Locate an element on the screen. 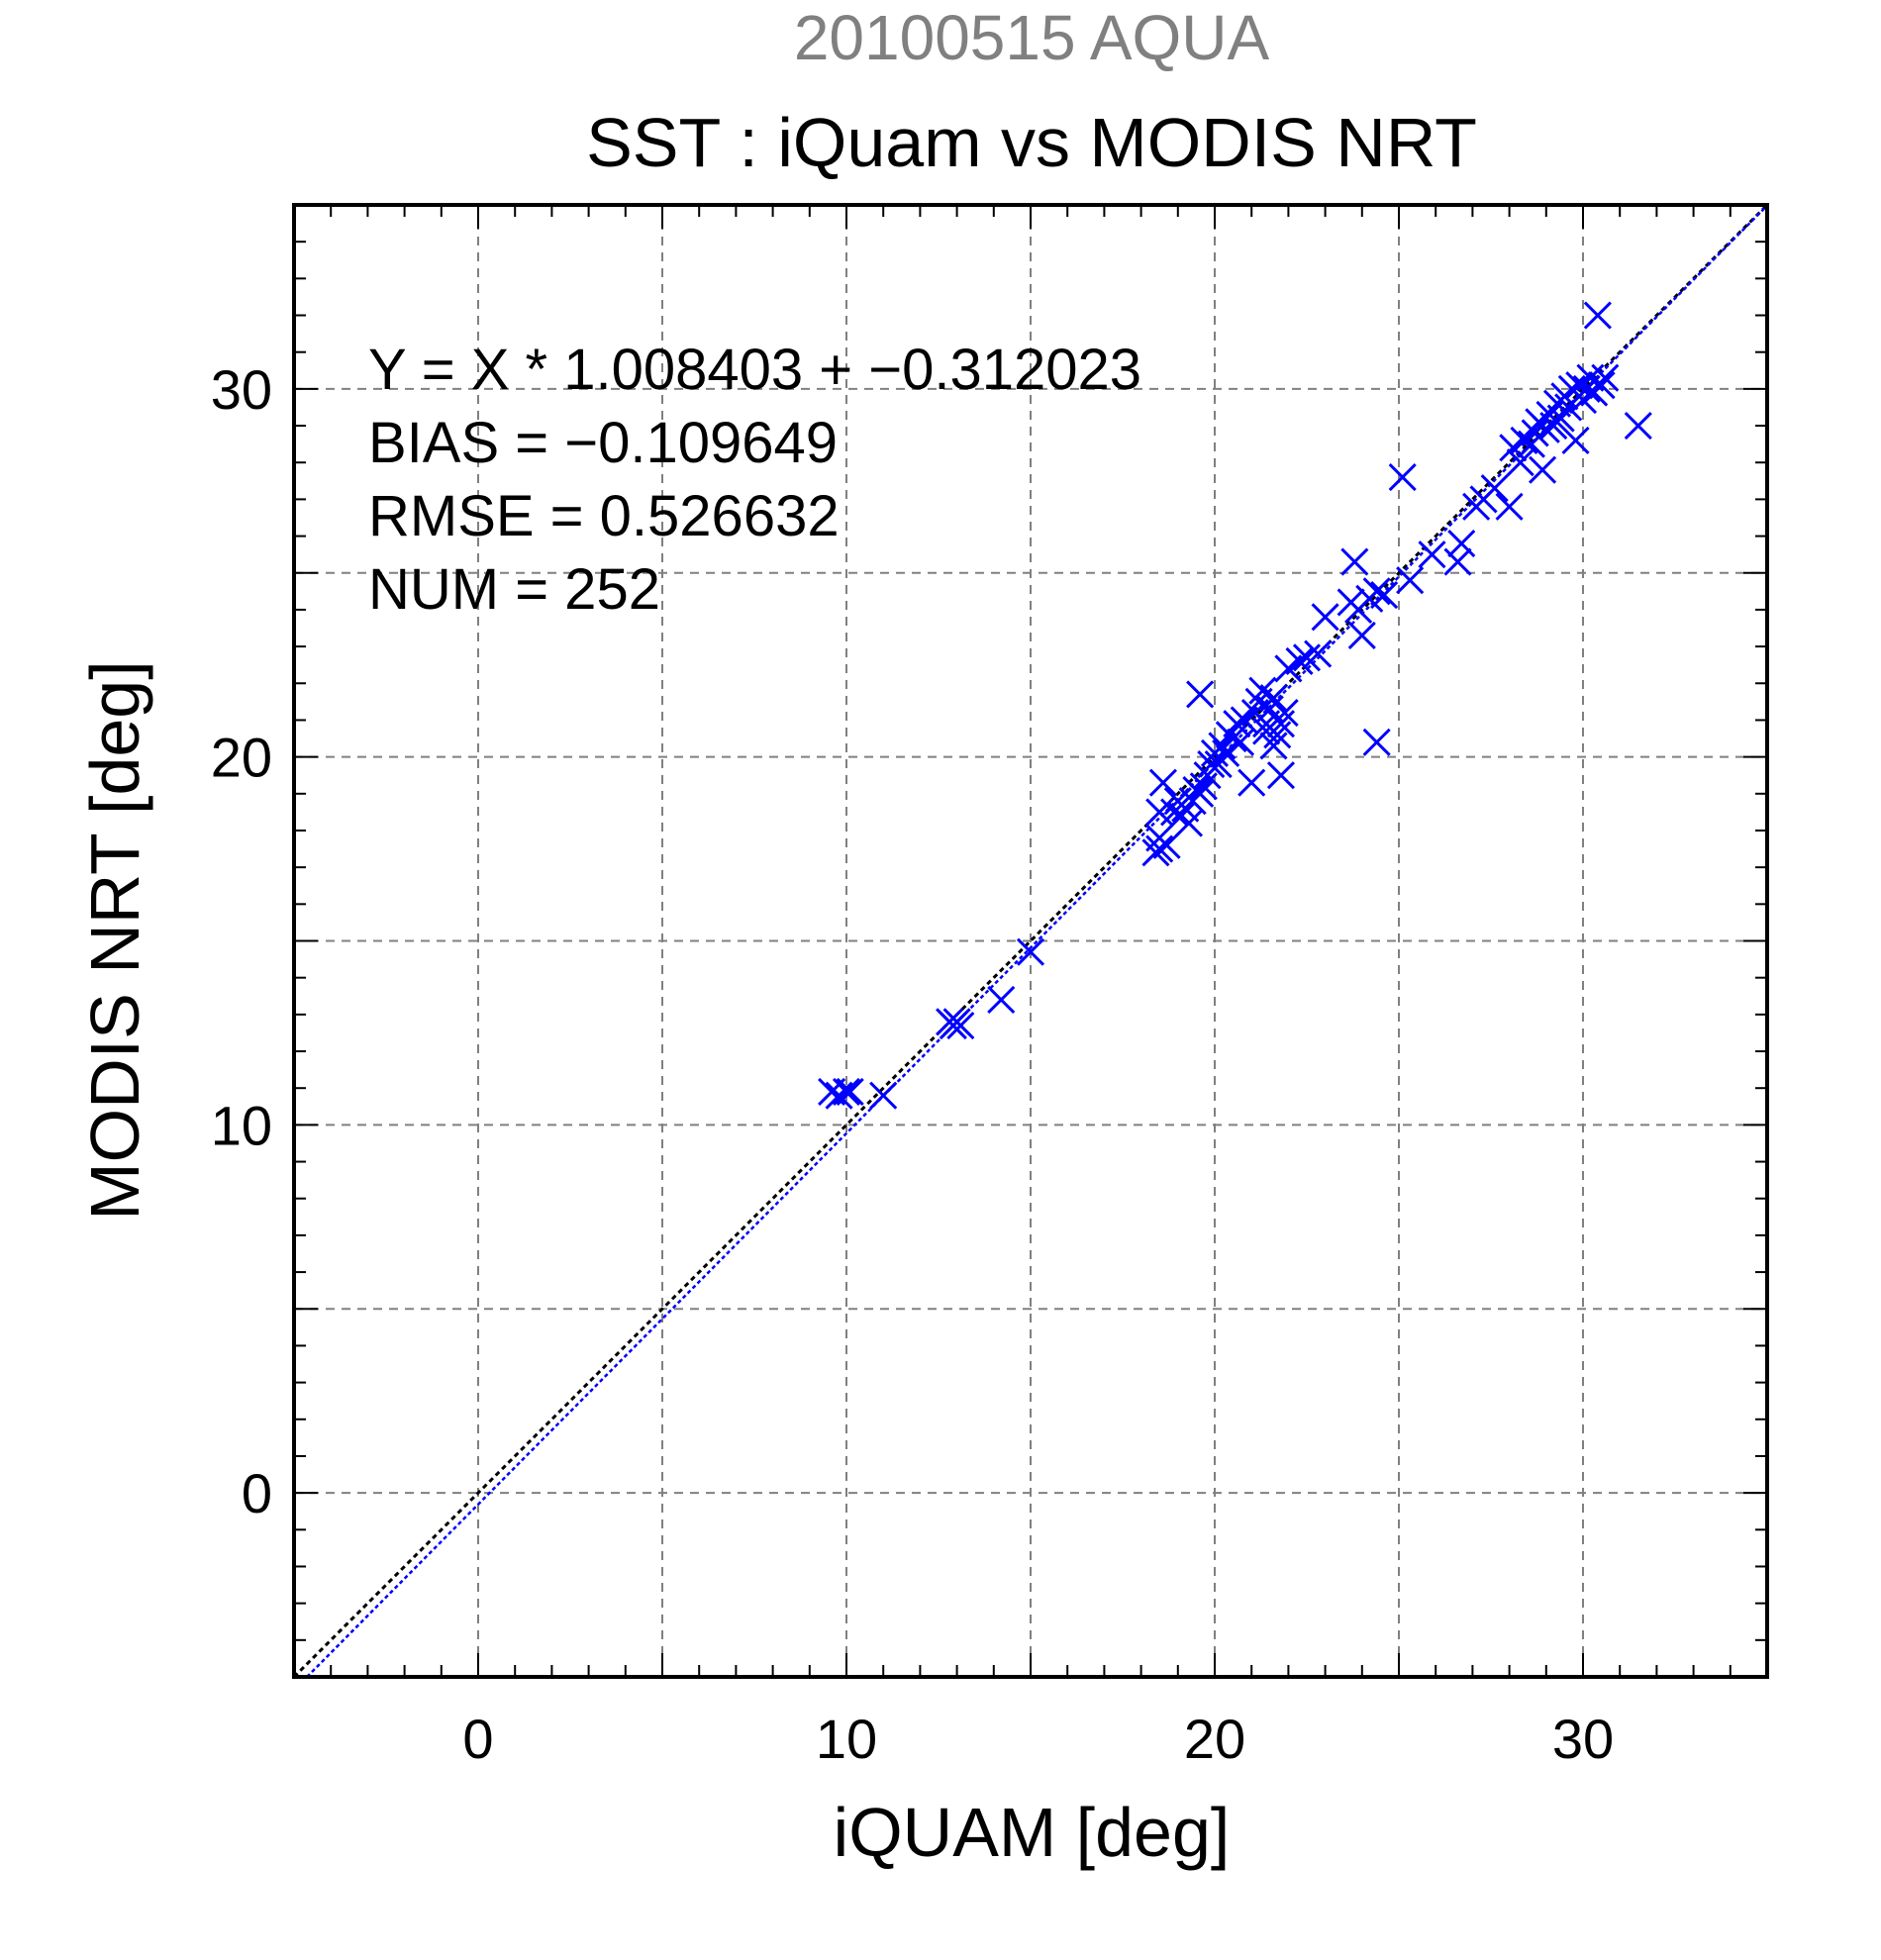 This screenshot has height=1960, width=1881. y-tick-label: 30 is located at coordinates (242, 389).